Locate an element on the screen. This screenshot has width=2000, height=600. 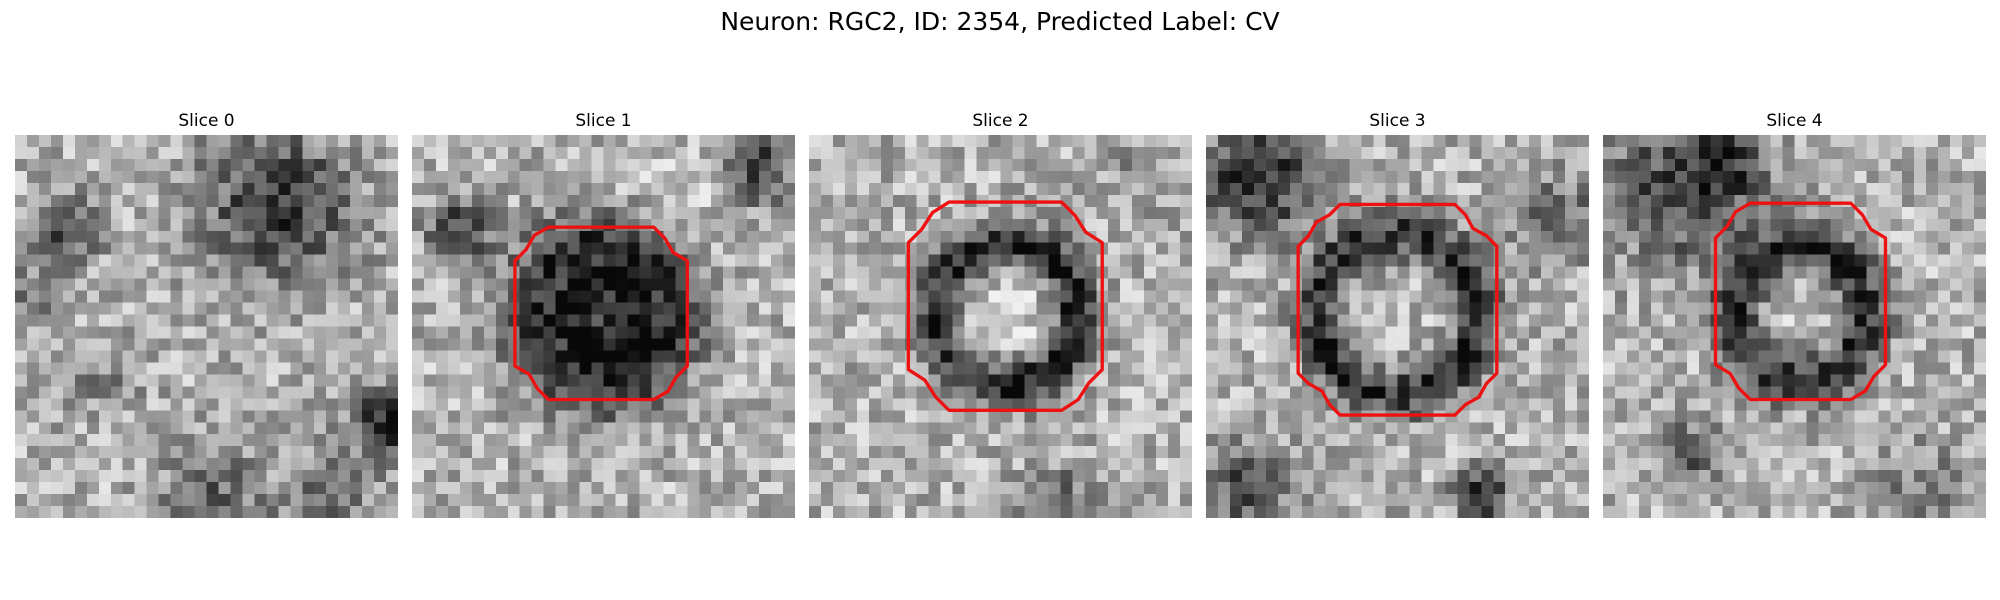
slice-title: Slice 4 is located at coordinates (1794, 121).